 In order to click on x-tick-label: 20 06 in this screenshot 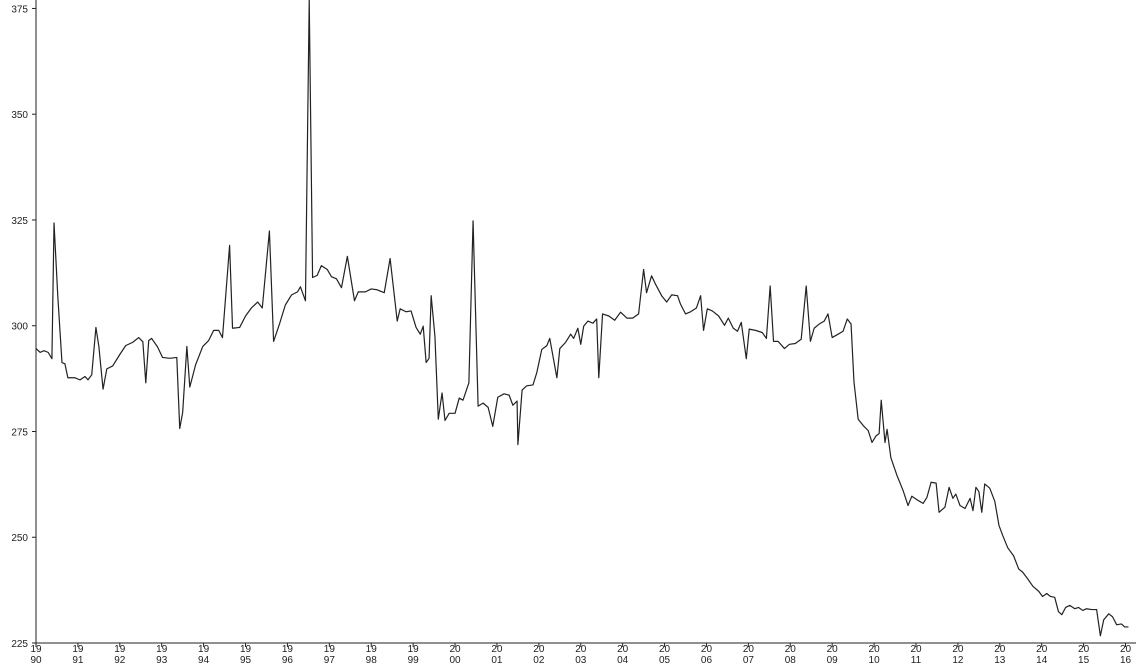, I will do `click(707, 654)`.